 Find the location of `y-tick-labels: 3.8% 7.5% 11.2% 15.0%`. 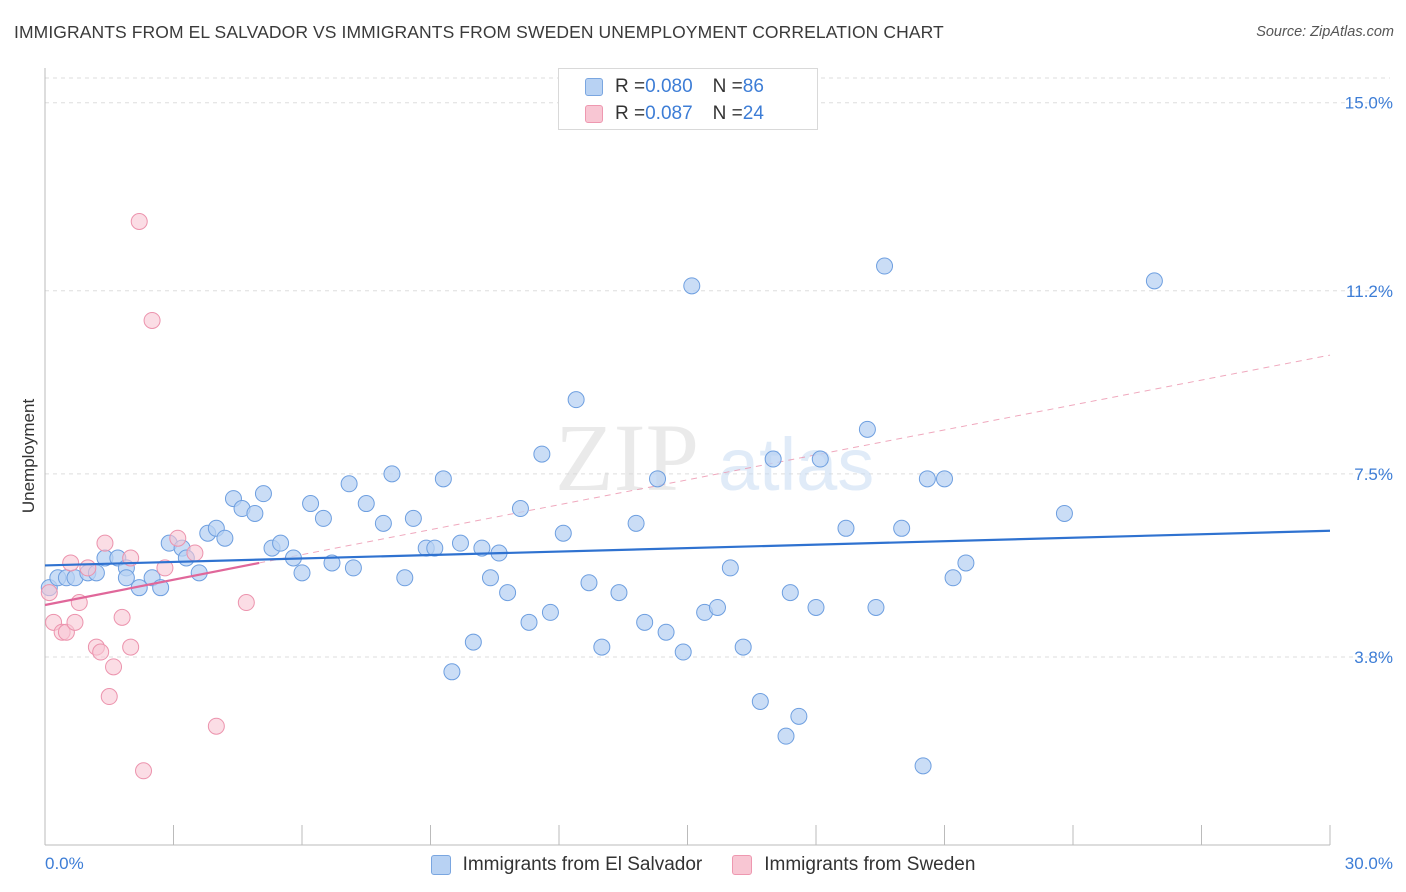

y-tick-labels: 3.8% 7.5% 11.2% 15.0% is located at coordinates (1369, 380).